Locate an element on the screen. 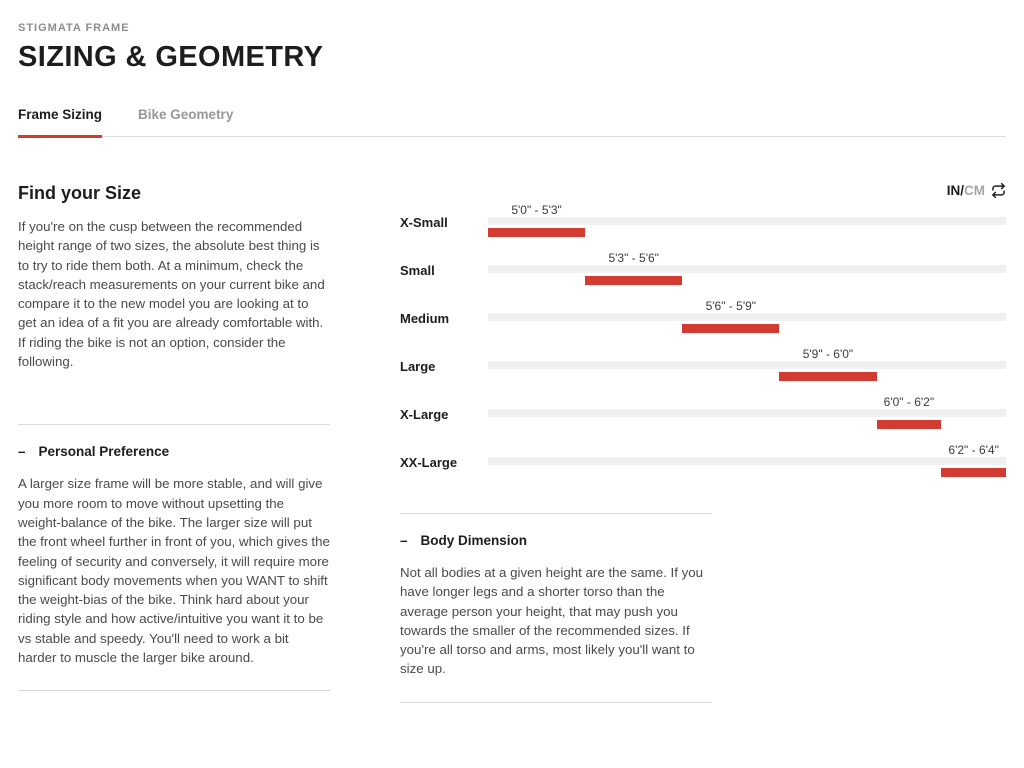 The image size is (1024, 768). height-range-label: 5'3" - 5'6" is located at coordinates (633, 258).